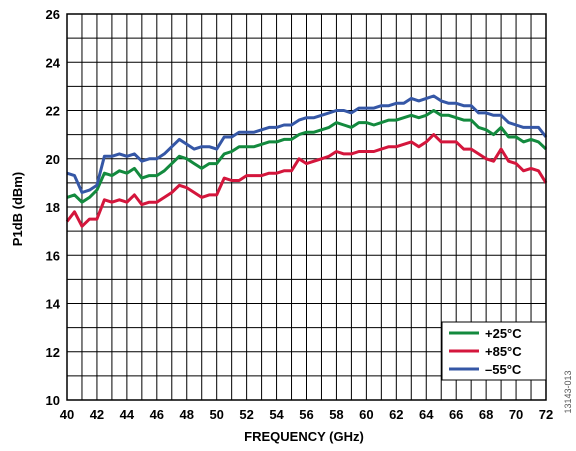 This screenshot has height=451, width=576. What do you see at coordinates (336, 414) in the screenshot?
I see `x-tick-label: 58` at bounding box center [336, 414].